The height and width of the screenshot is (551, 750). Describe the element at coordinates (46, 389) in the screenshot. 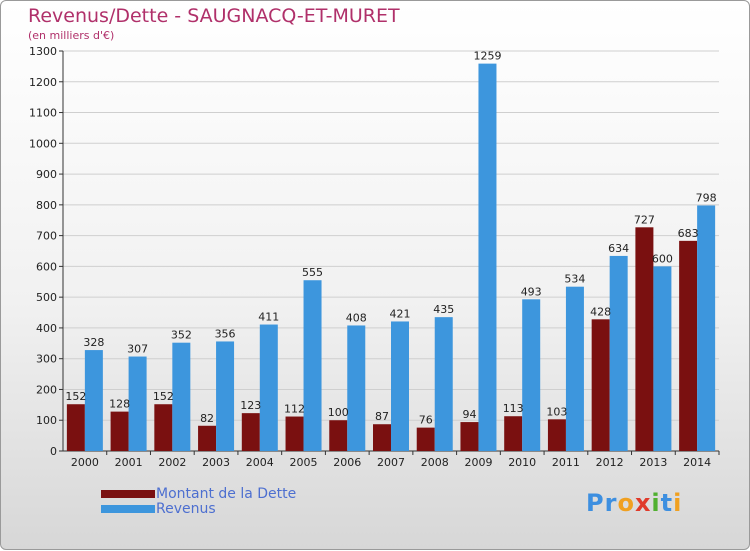

I see `y-tick-label: 200` at that location.